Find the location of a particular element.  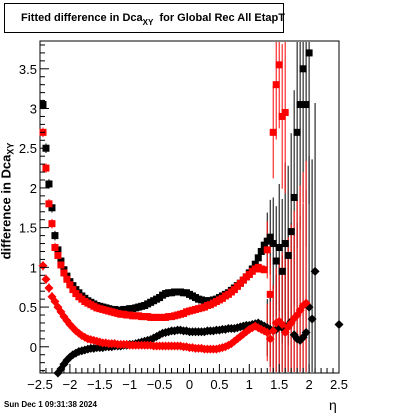

x-tick-label: −1 is located at coordinates (129, 384).